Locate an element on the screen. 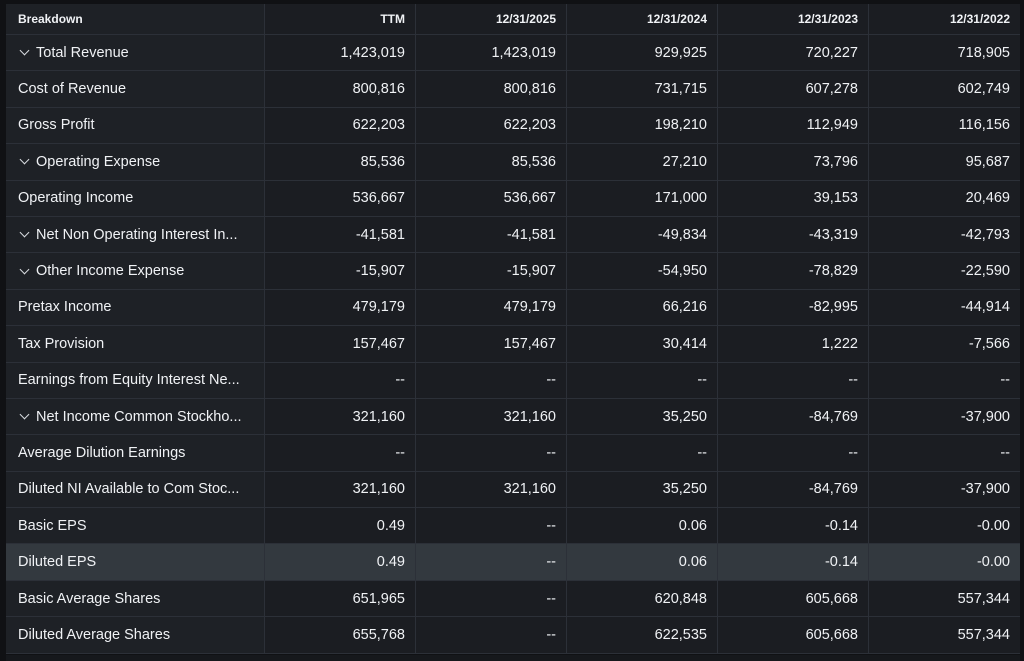 This screenshot has width=1024, height=661. row-label-text: Pretax Income is located at coordinates (65, 307).